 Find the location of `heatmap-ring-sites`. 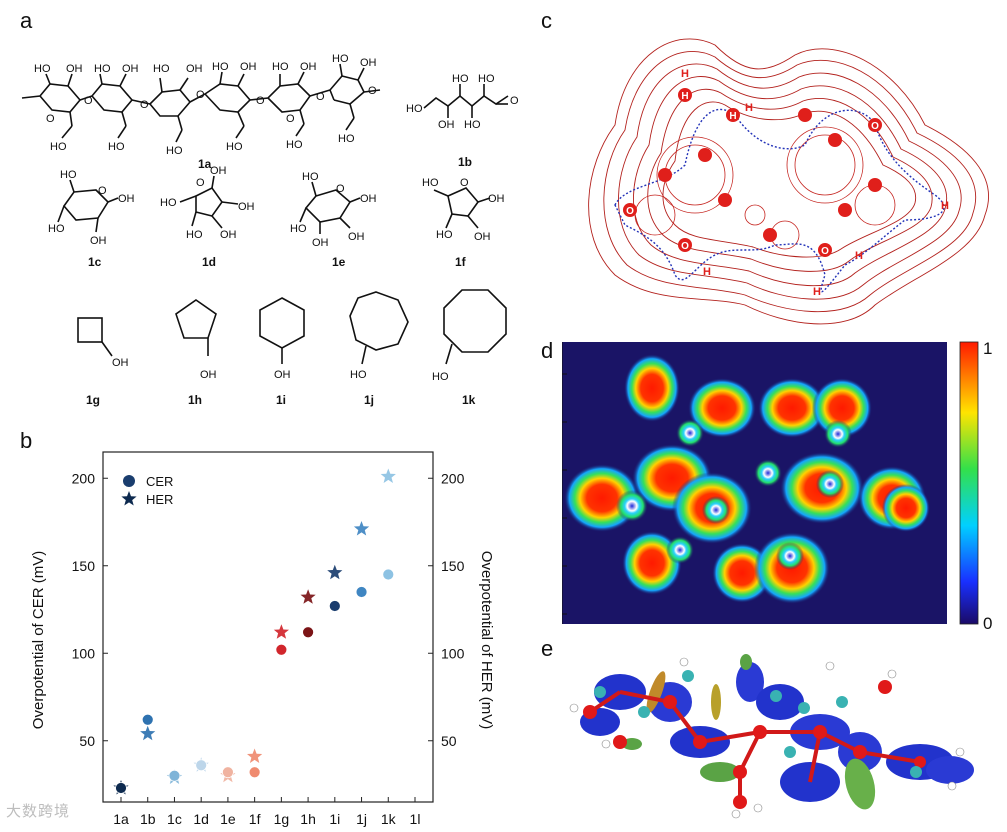

heatmap-ring-sites is located at coordinates (734, 494).